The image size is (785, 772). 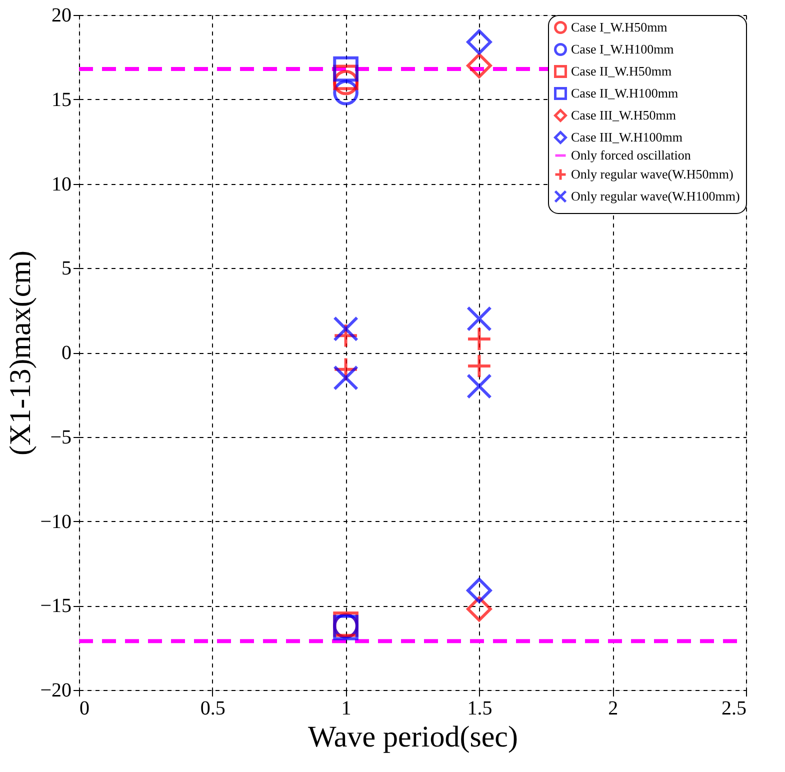 What do you see at coordinates (626, 137) in the screenshot?
I see `legend-label: Case III_W.H100mm` at bounding box center [626, 137].